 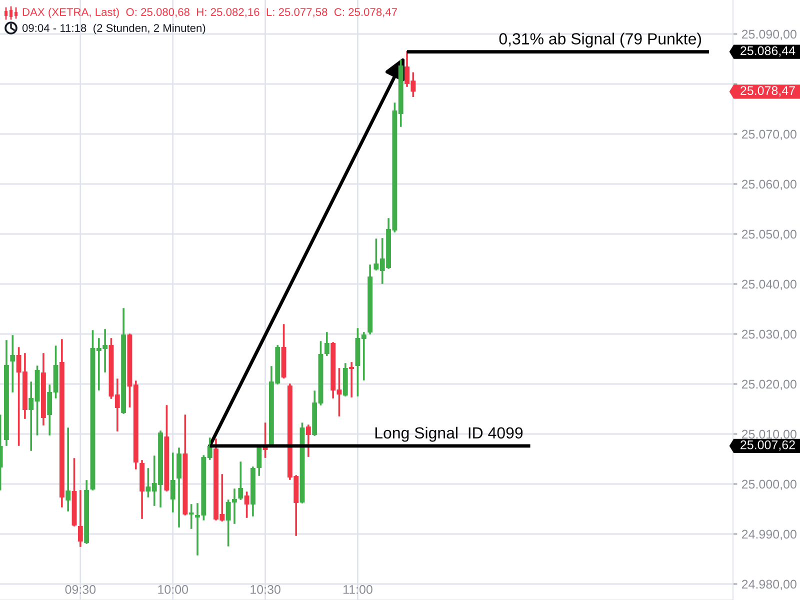 What do you see at coordinates (769, 535) in the screenshot?
I see `y-tick-label: 24.990,00` at bounding box center [769, 535].